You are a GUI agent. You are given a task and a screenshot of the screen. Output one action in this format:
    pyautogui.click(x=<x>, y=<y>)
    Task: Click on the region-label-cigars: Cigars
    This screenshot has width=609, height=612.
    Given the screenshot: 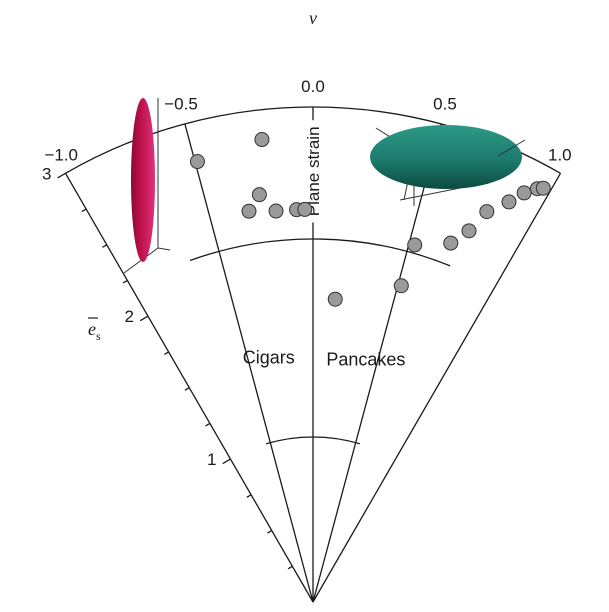 What is the action you would take?
    pyautogui.click(x=269, y=358)
    